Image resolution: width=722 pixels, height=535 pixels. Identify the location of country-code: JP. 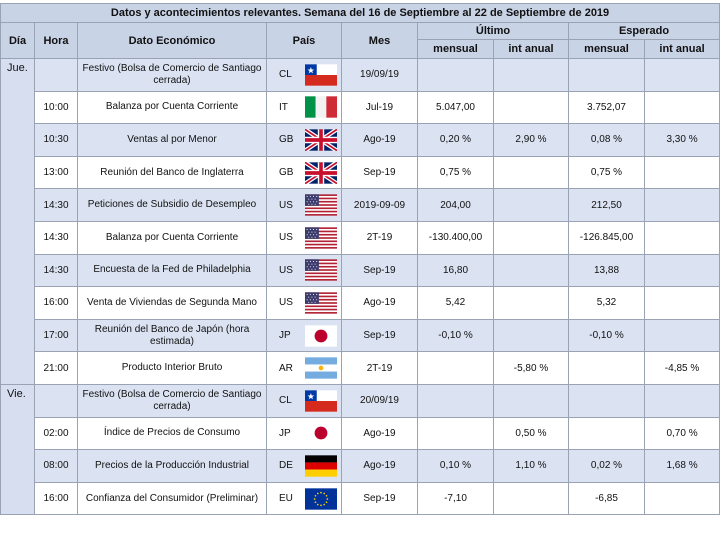
(285, 433).